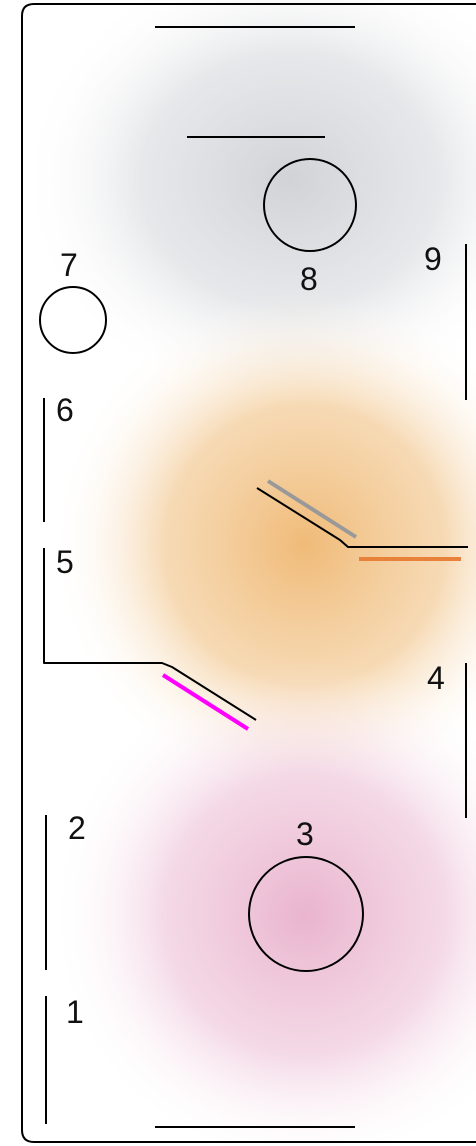  Describe the element at coordinates (433, 259) in the screenshot. I see `zone-label-9: 9` at that location.